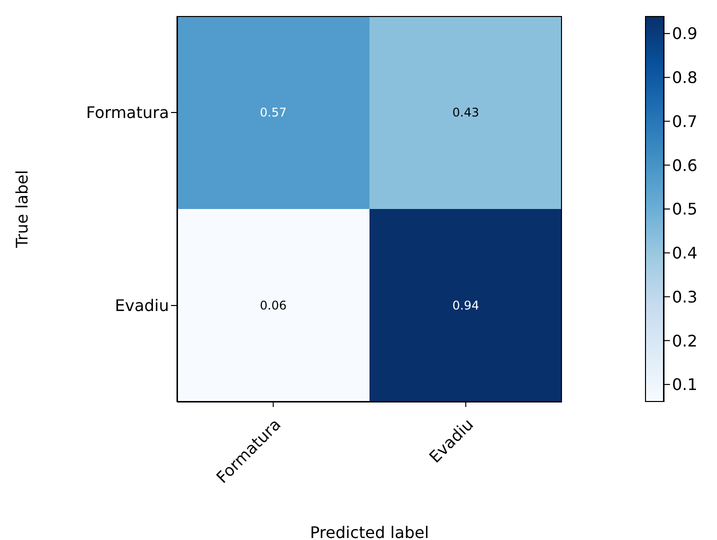 This screenshot has height=540, width=717. What do you see at coordinates (685, 340) in the screenshot?
I see `color-bar-label: 0.2` at bounding box center [685, 340].